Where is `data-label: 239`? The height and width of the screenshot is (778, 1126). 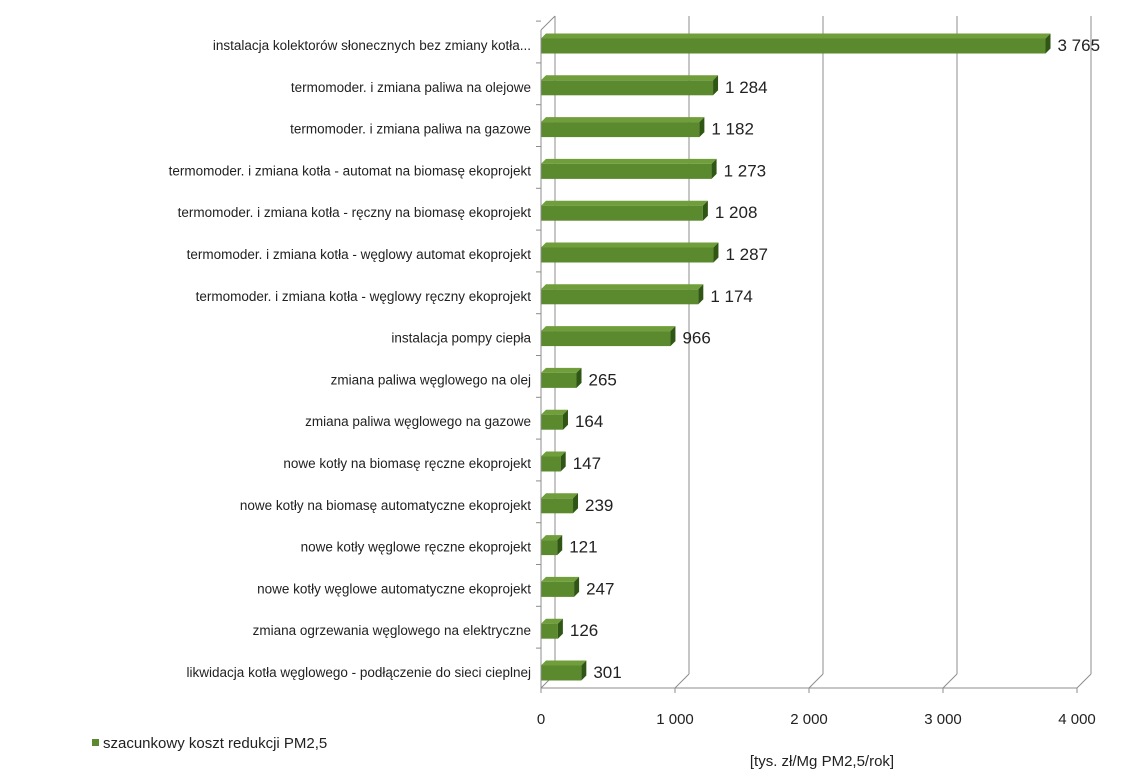
data-label: 239 is located at coordinates (599, 505).